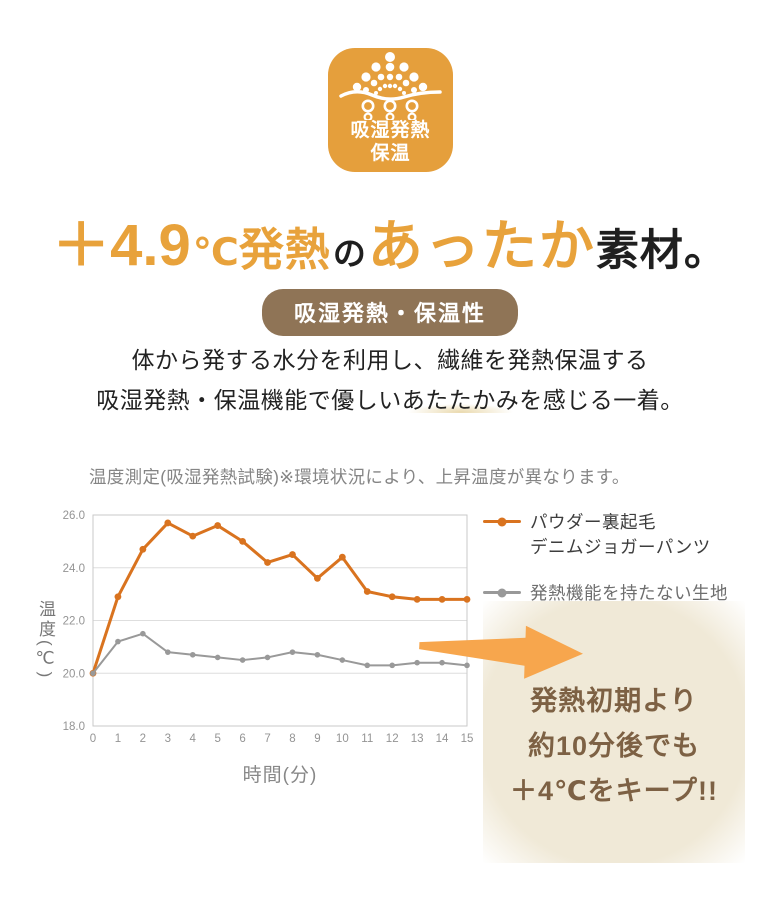 The width and height of the screenshot is (780, 900). Describe the element at coordinates (601, 400) in the screenshot. I see `body-line2-post: を感じる一着。` at that location.